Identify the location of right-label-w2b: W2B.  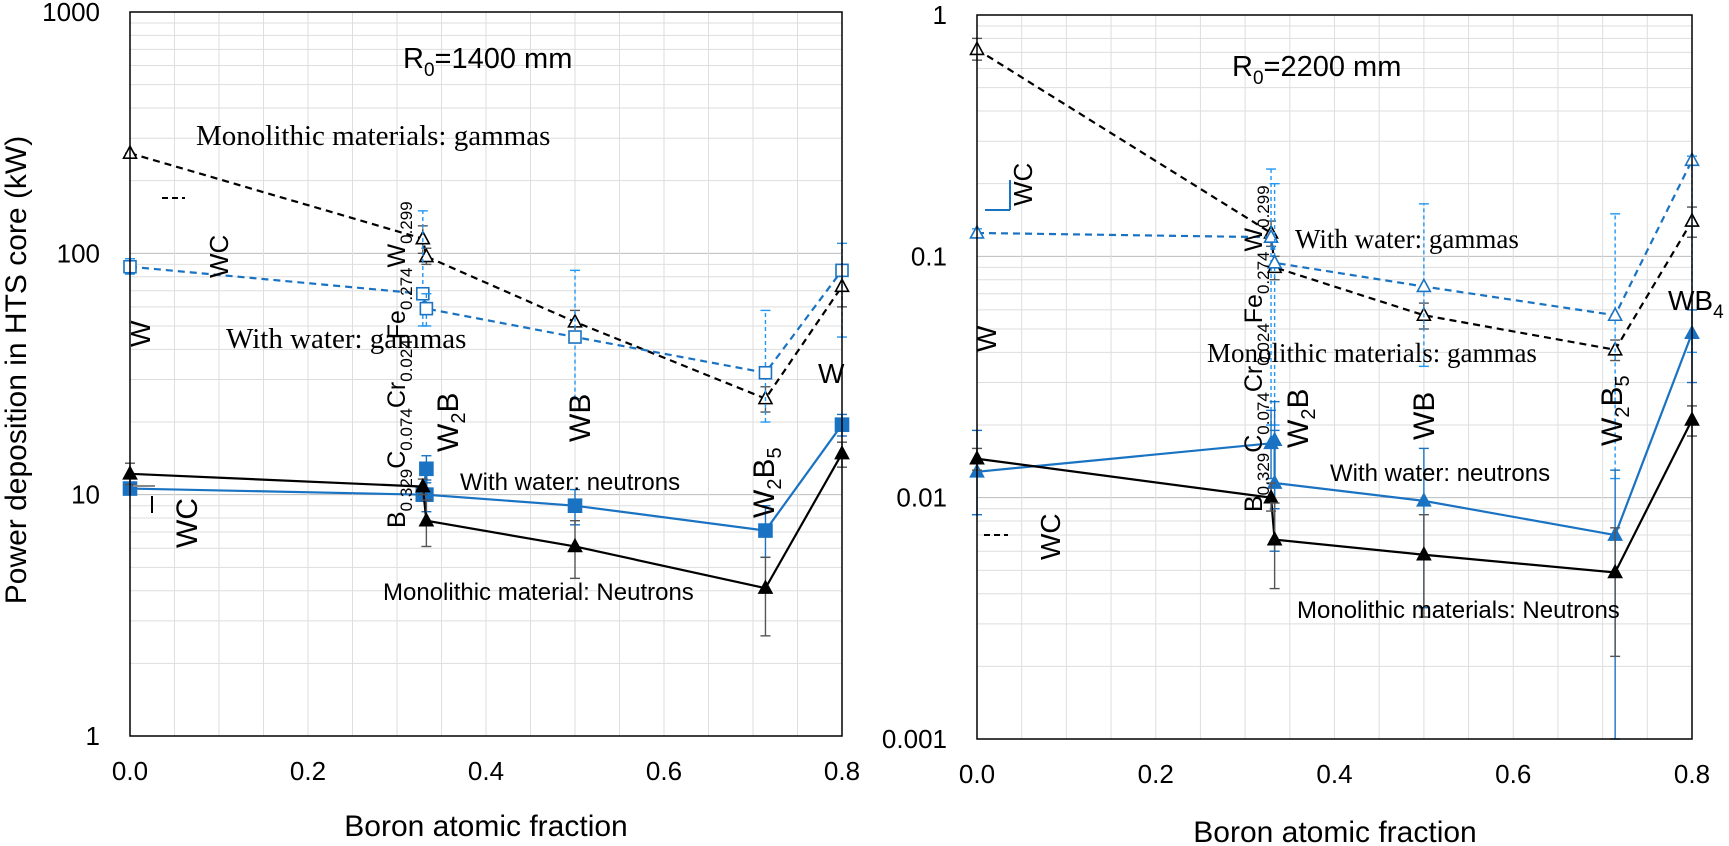
(1301, 418).